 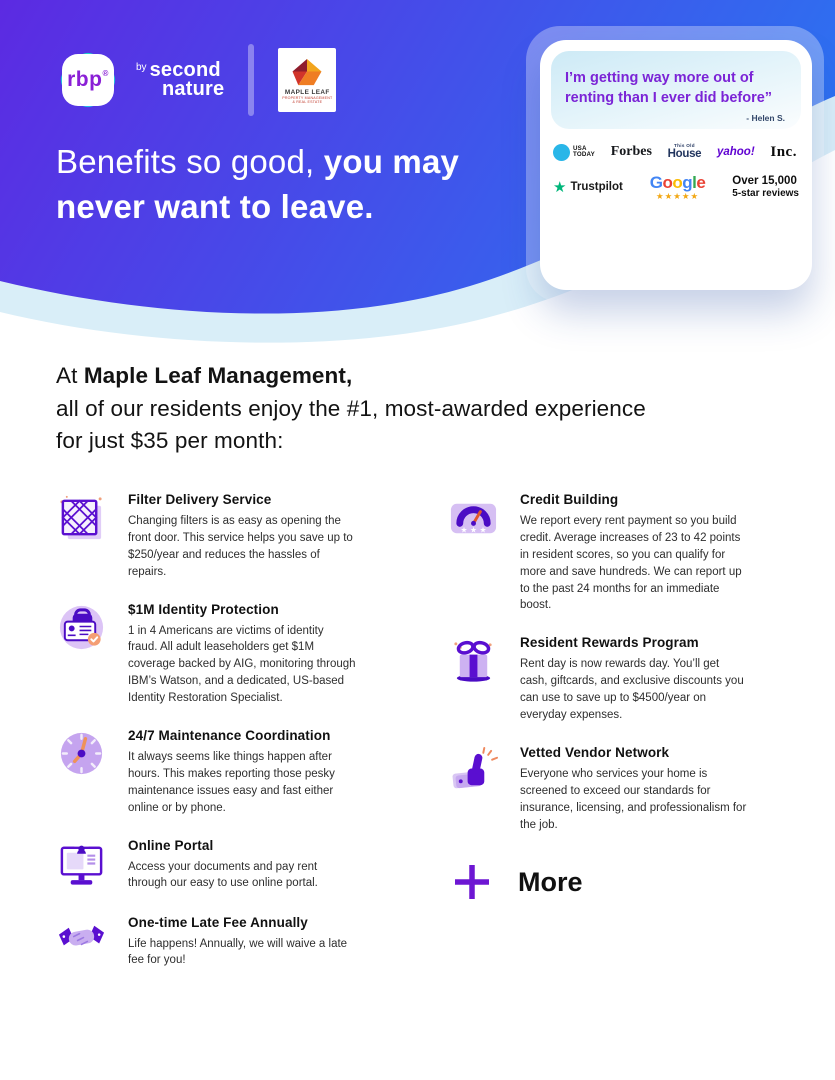 What do you see at coordinates (473, 789) in the screenshot?
I see `thumbs-up-icon` at bounding box center [473, 789].